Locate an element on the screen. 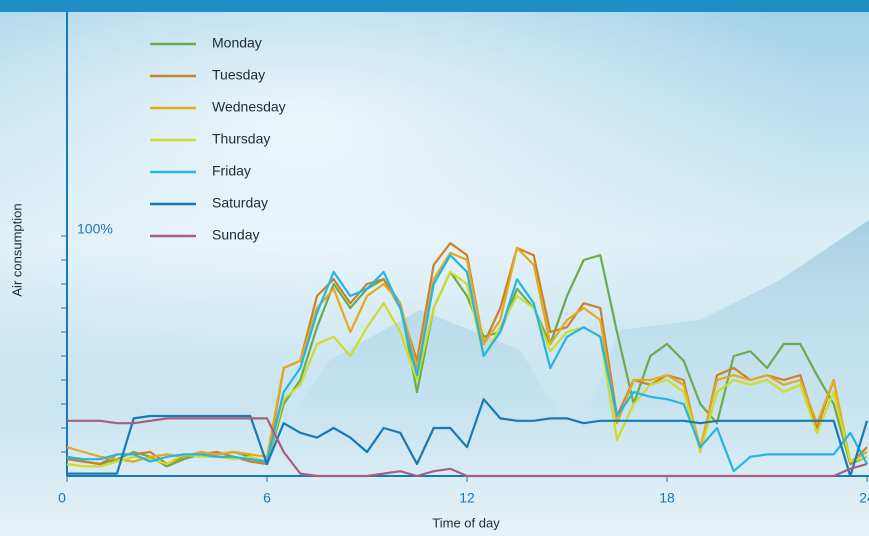  legend-label: Friday is located at coordinates (231, 171).